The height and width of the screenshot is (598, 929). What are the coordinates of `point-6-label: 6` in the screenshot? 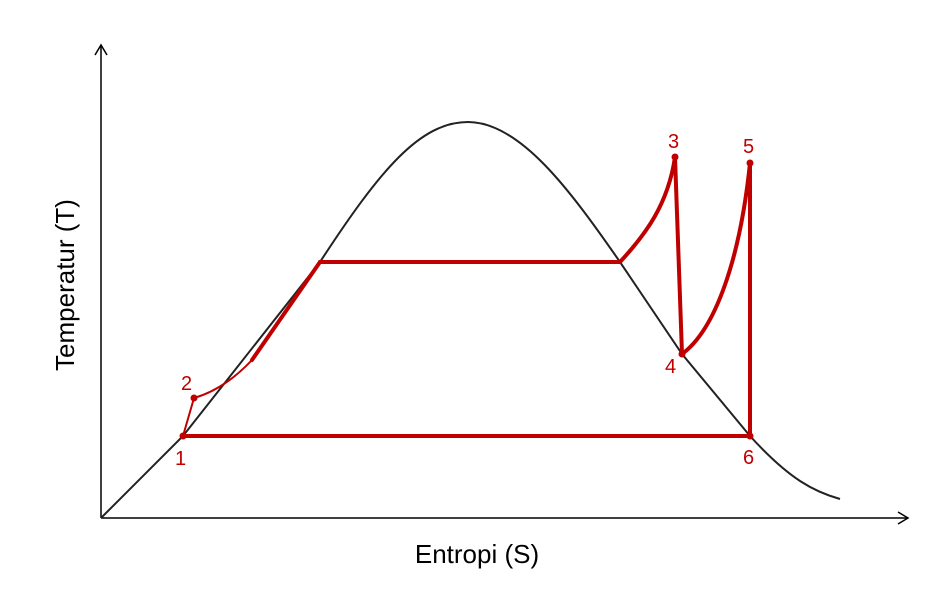 It's located at (748, 458).